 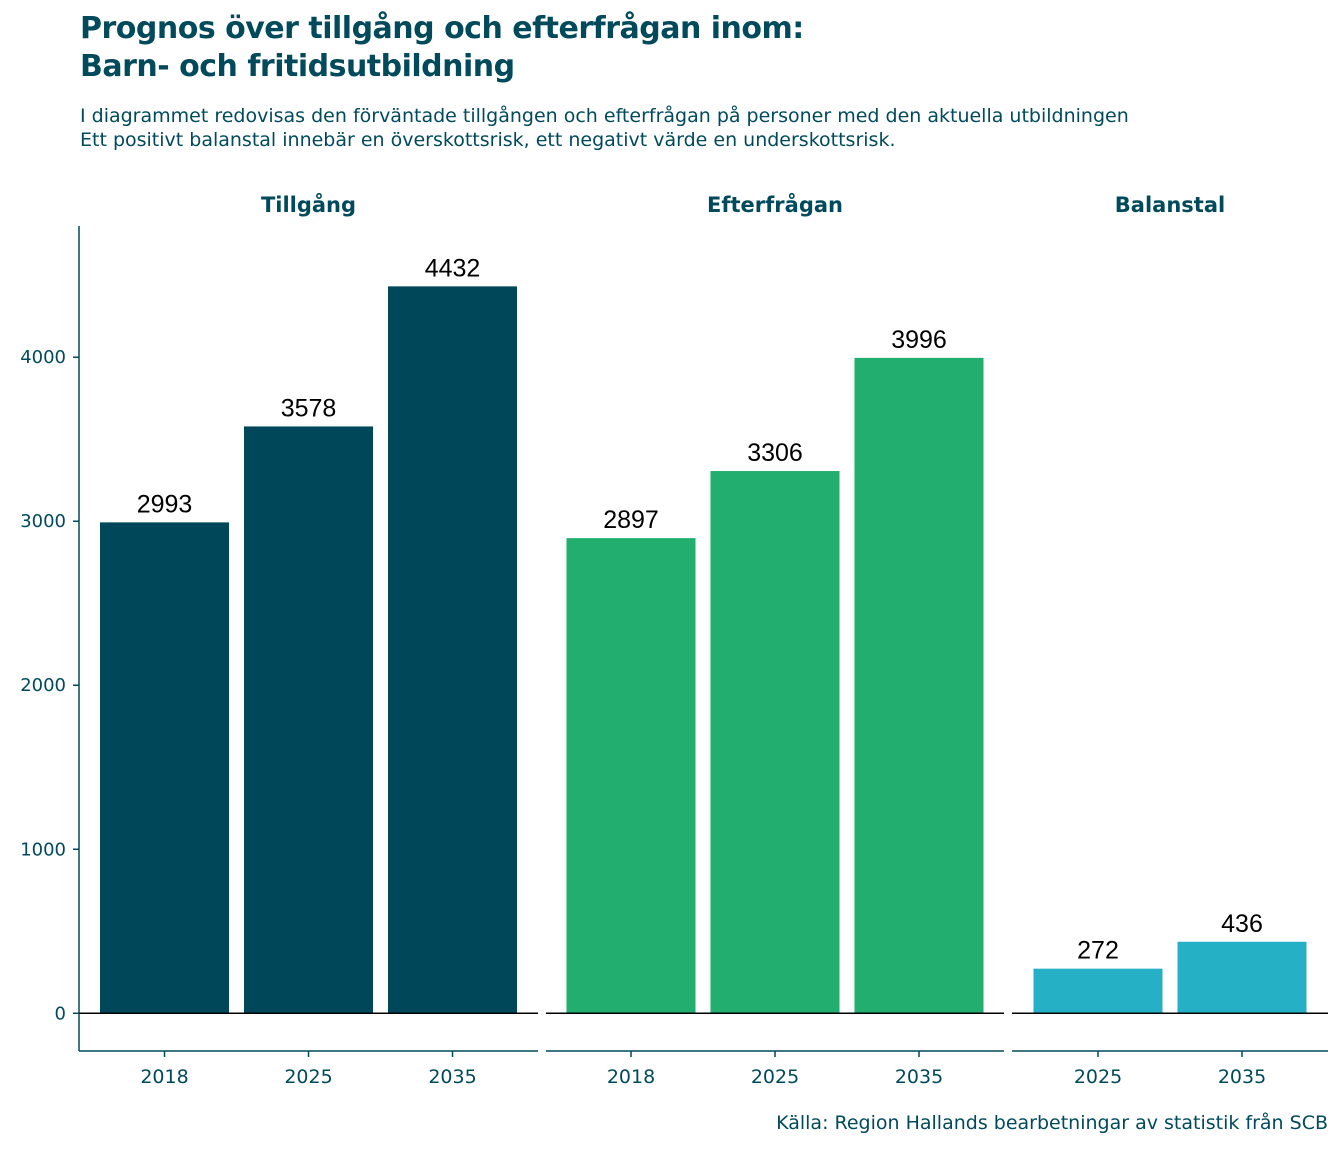 What do you see at coordinates (775, 204) in the screenshot?
I see `facet-strip-label: Efterfrågan` at bounding box center [775, 204].